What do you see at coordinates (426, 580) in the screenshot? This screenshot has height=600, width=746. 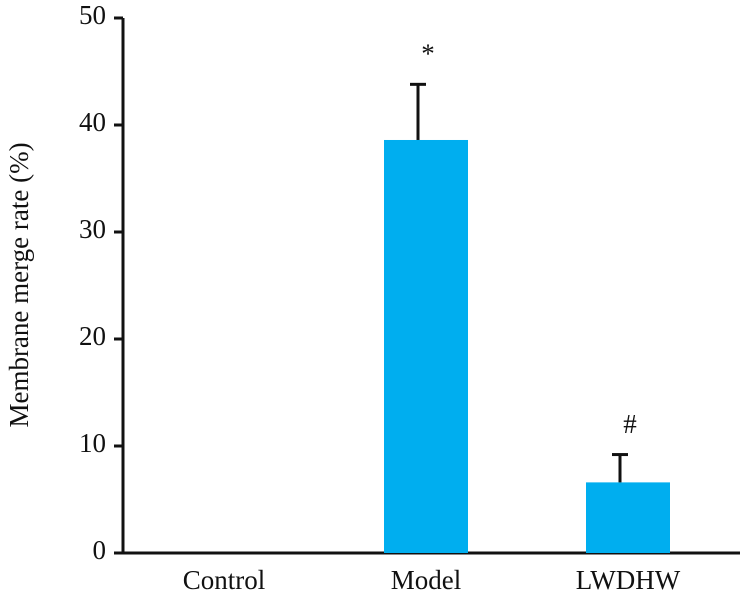 I see `x-tick-label: Model` at bounding box center [426, 580].